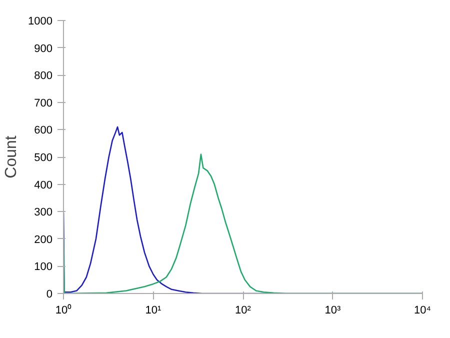  Describe the element at coordinates (333, 310) in the screenshot. I see `x-tick-label: 10³` at that location.